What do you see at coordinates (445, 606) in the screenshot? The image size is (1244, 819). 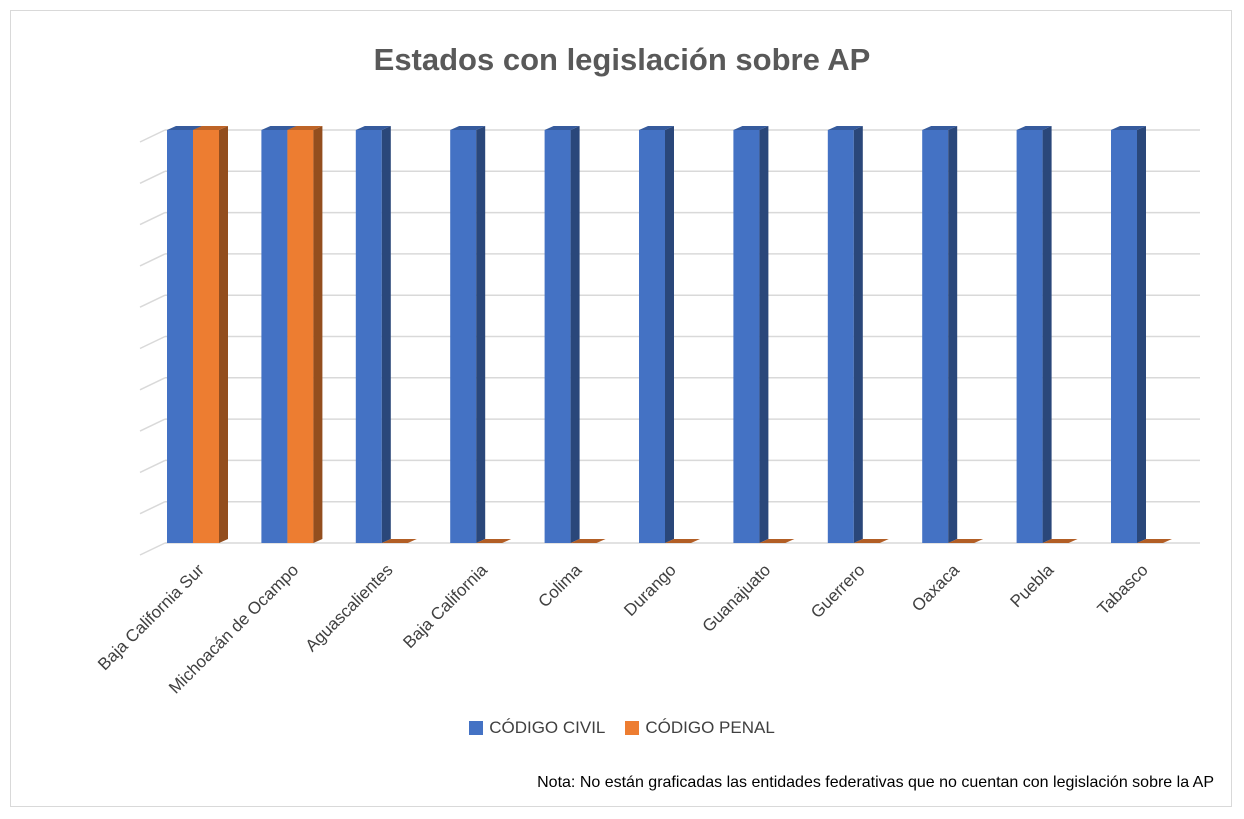 I see `x-tick-label: Baja California` at bounding box center [445, 606].